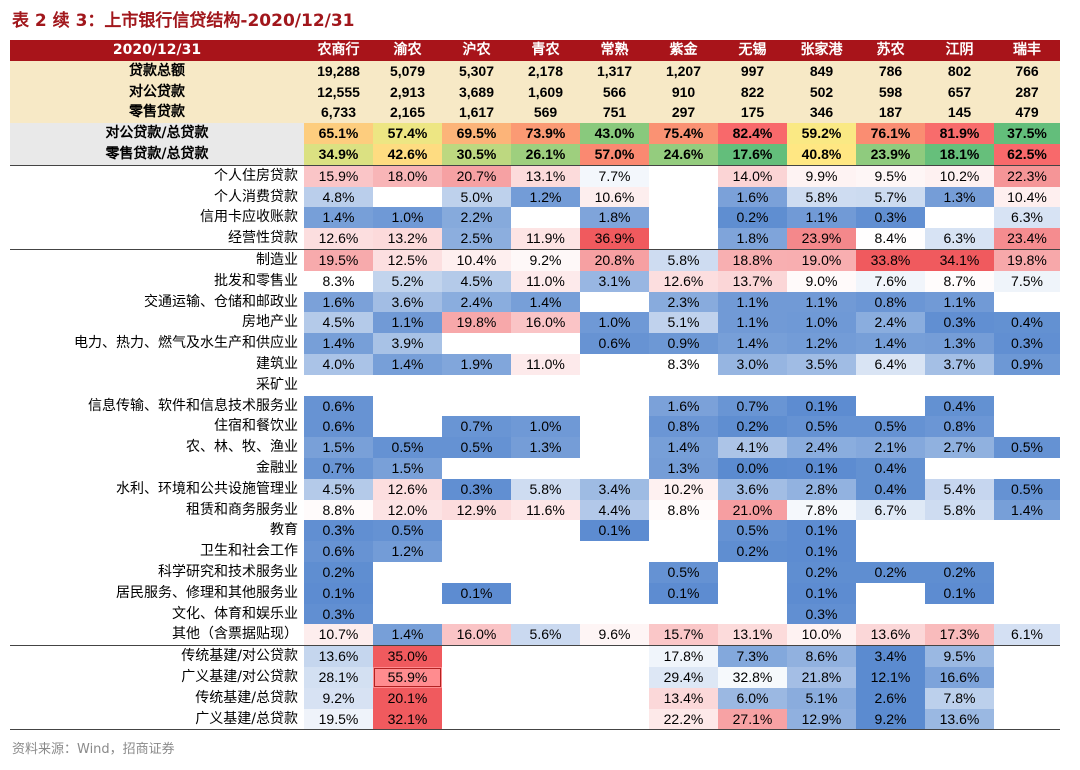 This screenshot has width=1080, height=770. Describe the element at coordinates (683, 323) in the screenshot. I see `table-cell: 5.1%` at that location.